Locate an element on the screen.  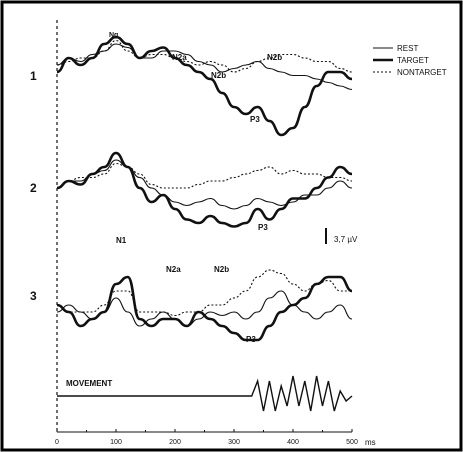
annotation-p3-n2b: N2b is located at coordinates (221, 269).